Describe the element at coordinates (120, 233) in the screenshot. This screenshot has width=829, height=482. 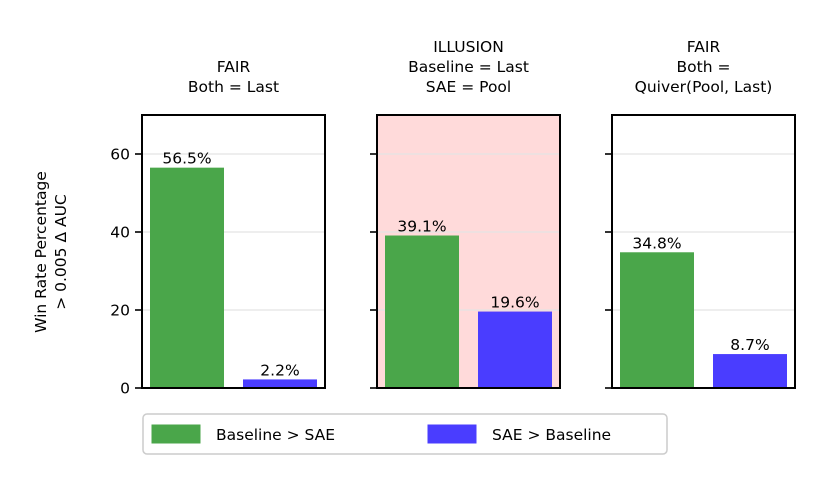
I see `y-tick-label: 40` at that location.